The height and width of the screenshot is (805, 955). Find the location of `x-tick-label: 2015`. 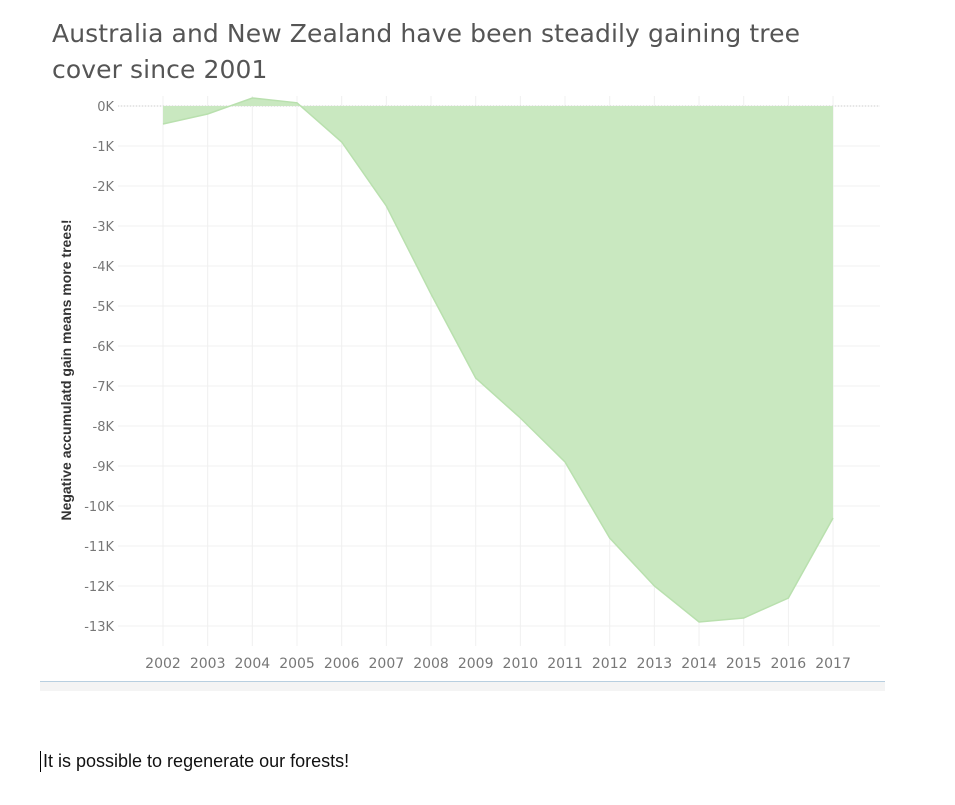

x-tick-label: 2015 is located at coordinates (744, 664).